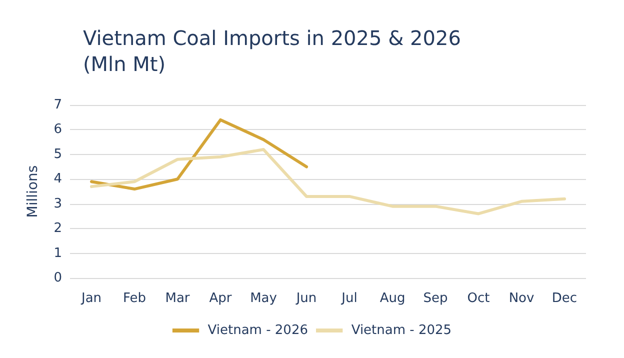 The image size is (624, 358). Describe the element at coordinates (264, 298) in the screenshot. I see `x-tick-label: May` at that location.